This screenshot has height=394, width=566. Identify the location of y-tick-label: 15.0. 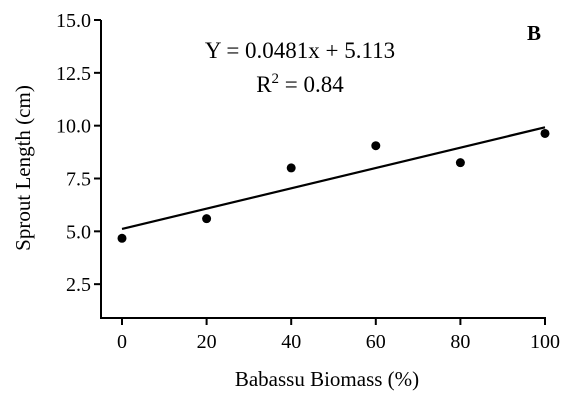
(73, 21).